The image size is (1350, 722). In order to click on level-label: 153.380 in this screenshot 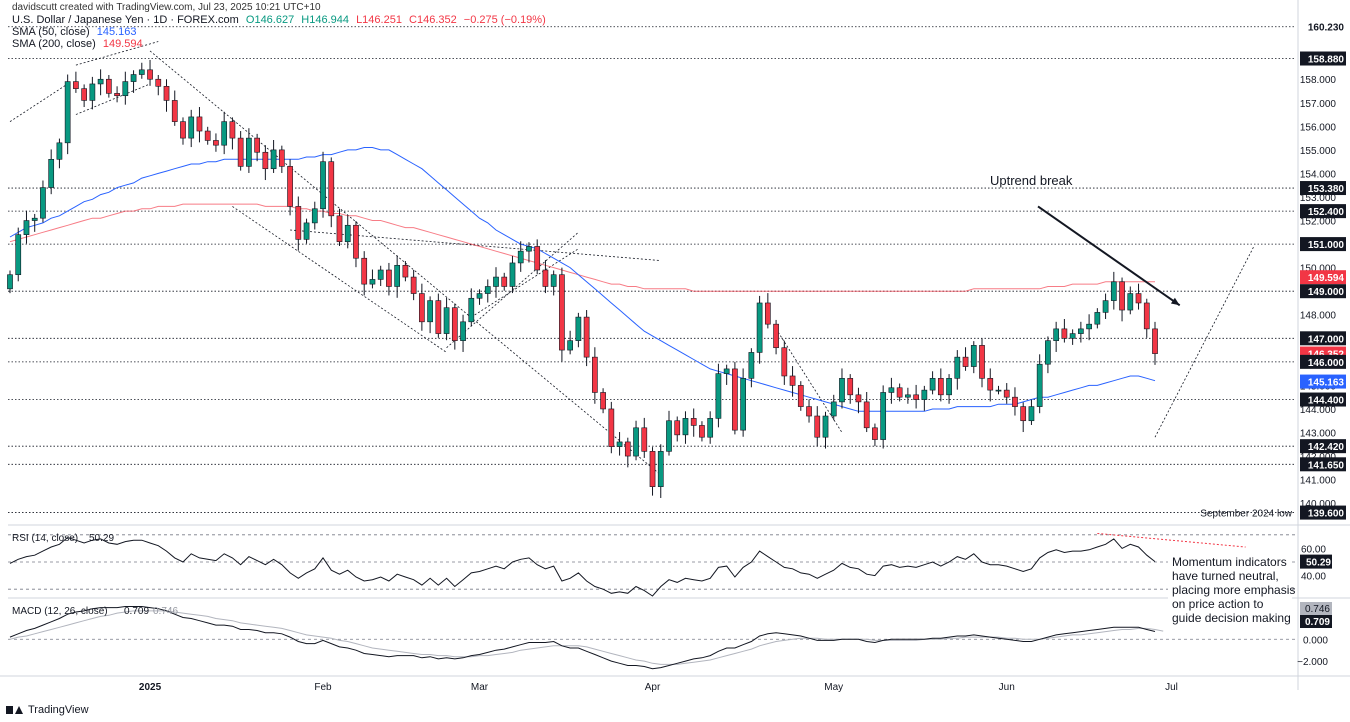, I will do `click(1326, 189)`.